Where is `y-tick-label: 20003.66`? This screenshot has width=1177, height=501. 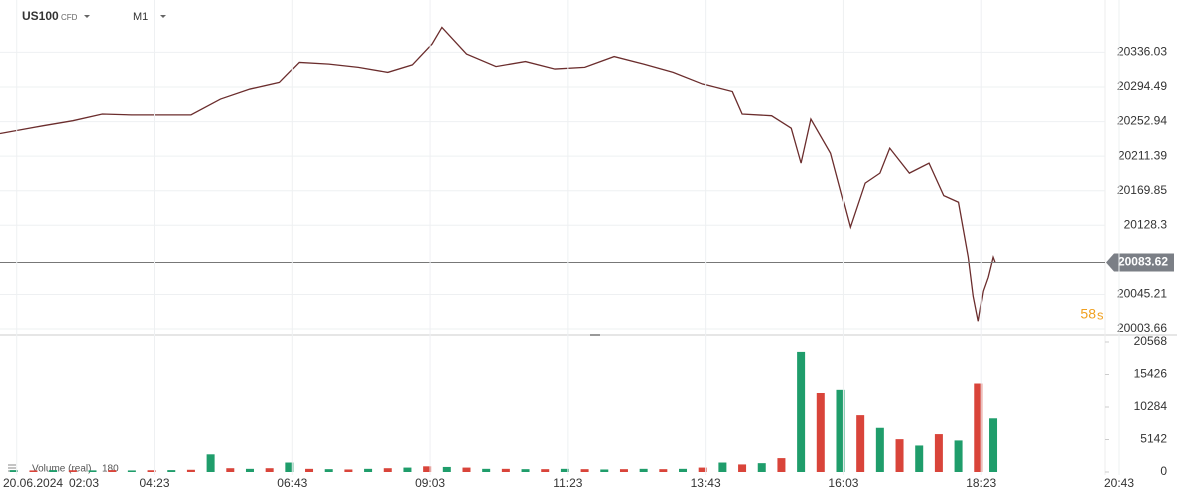
y-tick-label: 20003.66 is located at coordinates (1142, 328).